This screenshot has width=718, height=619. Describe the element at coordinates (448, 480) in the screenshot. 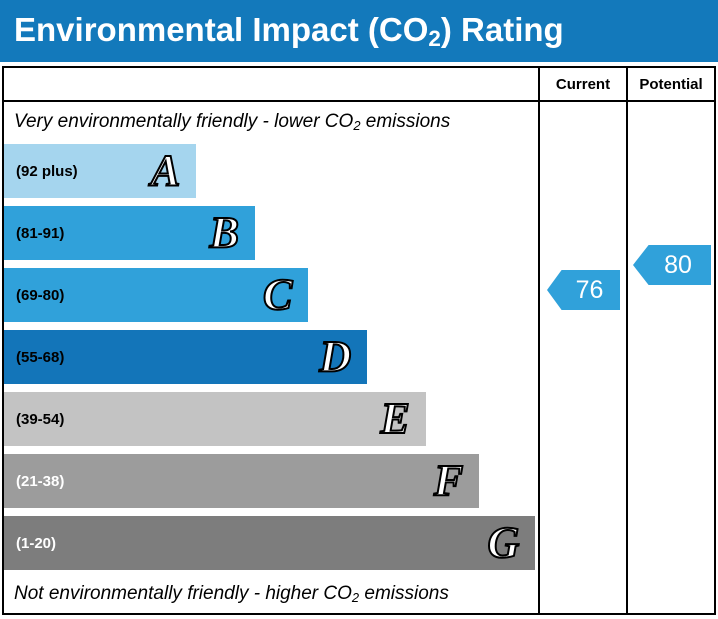

I see `band-f-letter: F` at that location.